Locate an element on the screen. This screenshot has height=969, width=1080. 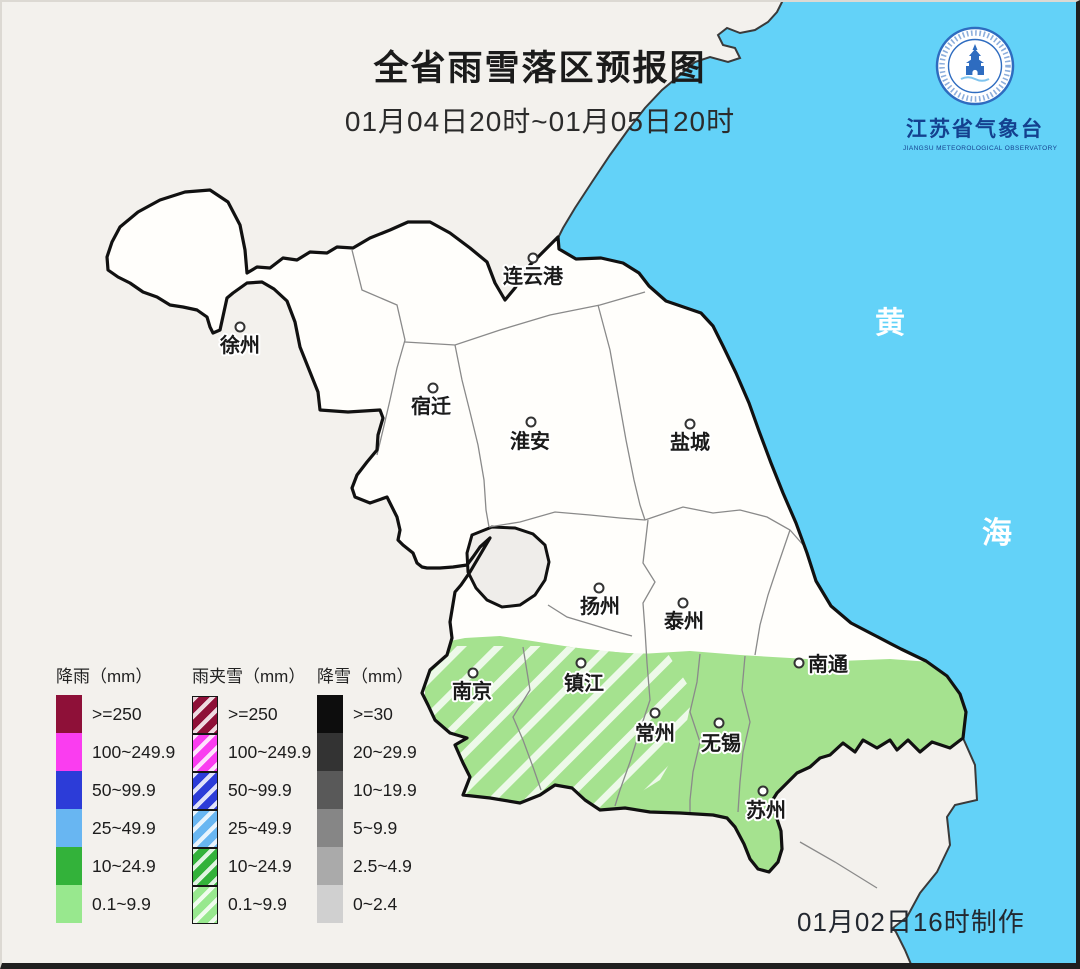
legend-value: 0~2.4 is located at coordinates (375, 903).